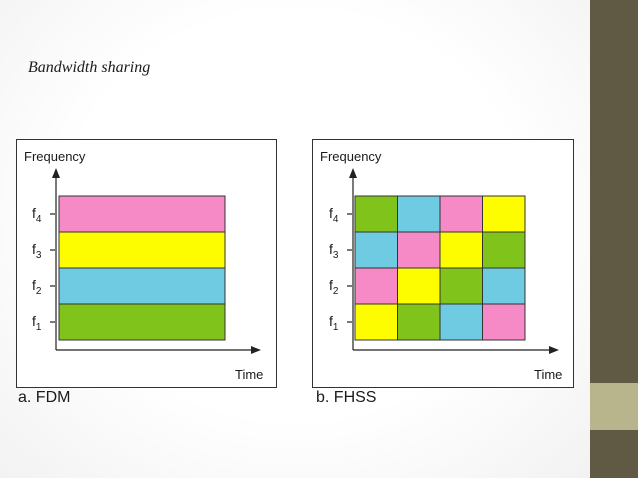 This screenshot has width=638, height=478. What do you see at coordinates (614, 406) in the screenshot?
I see `decorative-sidebar-accent` at bounding box center [614, 406].